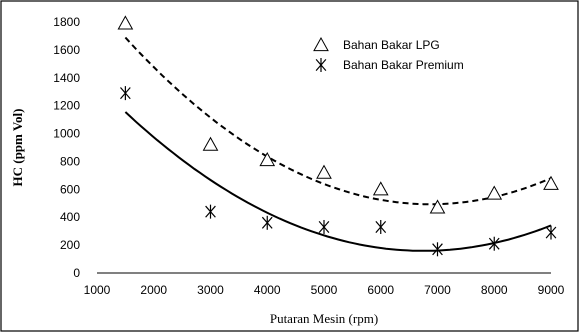  I want to click on legend-asterisk, so click(321, 65).